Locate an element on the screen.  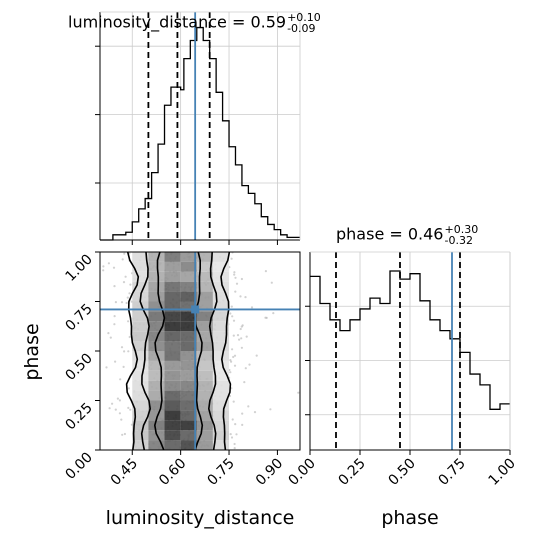
title-phase-main: phase = 0.46 is located at coordinates (390, 234).